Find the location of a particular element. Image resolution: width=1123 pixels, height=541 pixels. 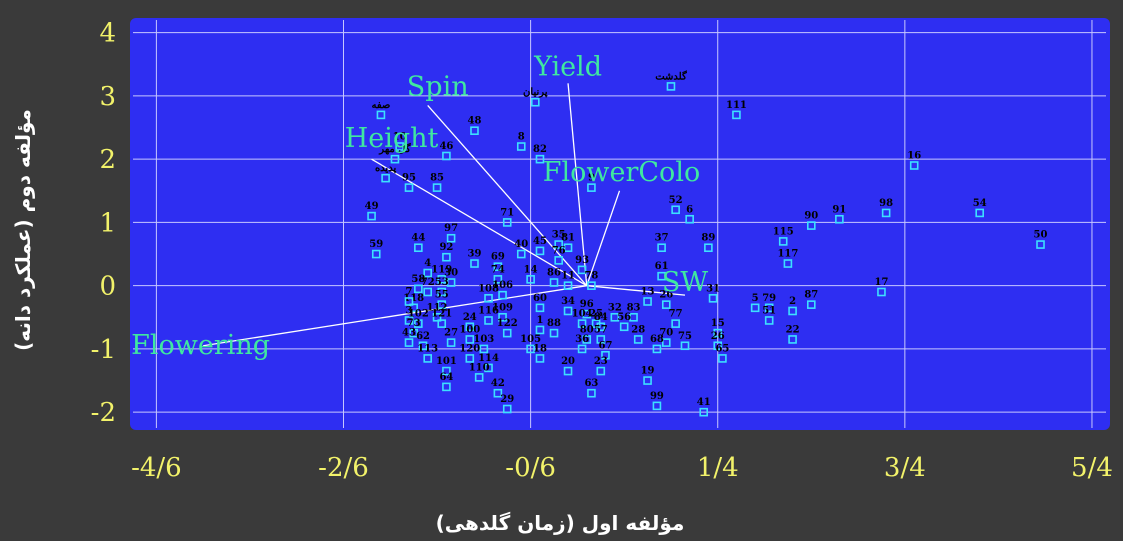

point-label: 52 is located at coordinates (676, 200).